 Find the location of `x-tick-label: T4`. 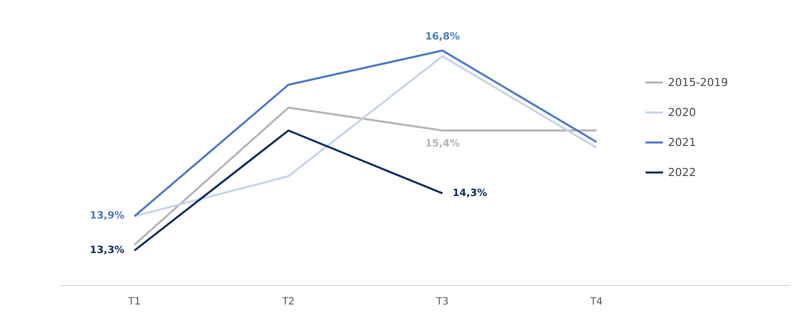

x-tick-label: T4 is located at coordinates (596, 302).